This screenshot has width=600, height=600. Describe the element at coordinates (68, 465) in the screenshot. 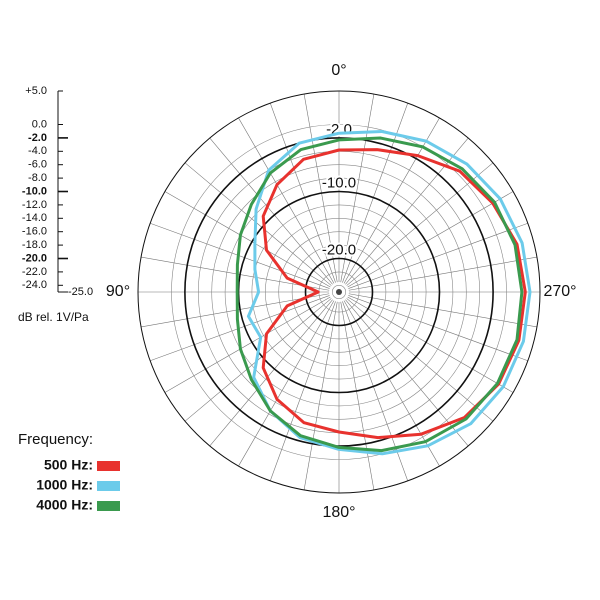

I see `legend-label: 500 Hz:` at that location.